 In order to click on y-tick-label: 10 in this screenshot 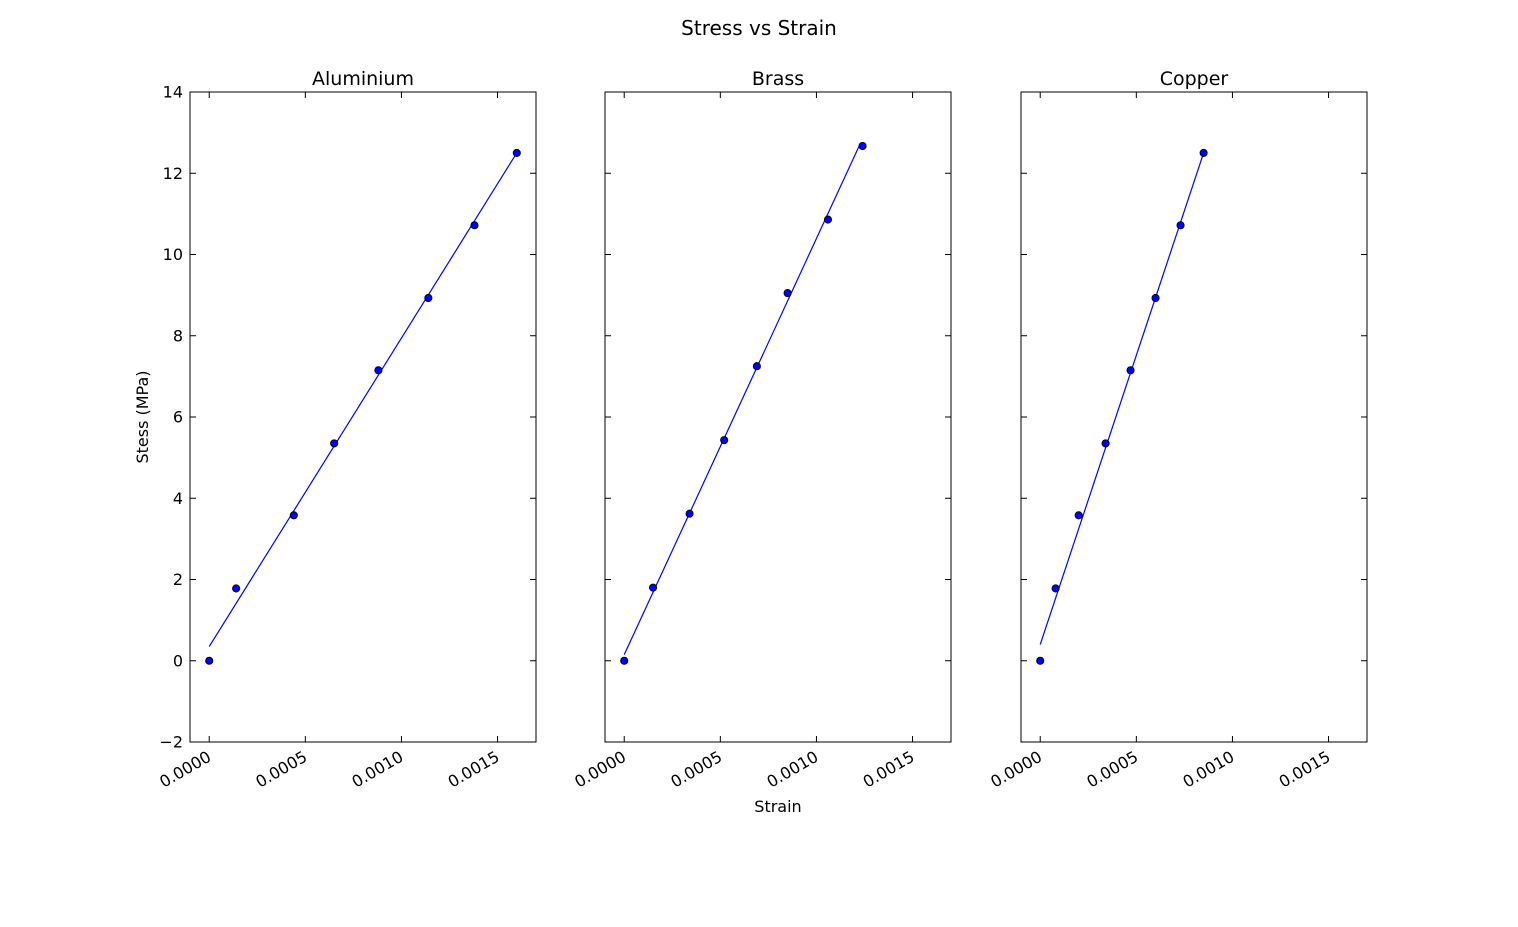, I will do `click(173, 254)`.